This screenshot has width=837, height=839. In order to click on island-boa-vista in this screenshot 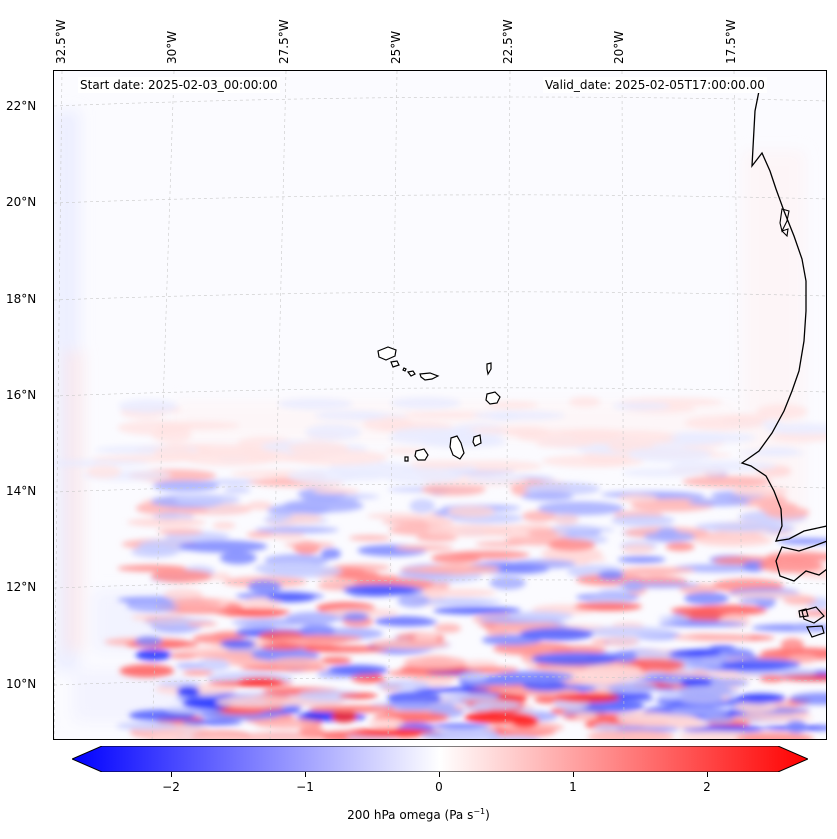, I will do `click(493, 398)`.